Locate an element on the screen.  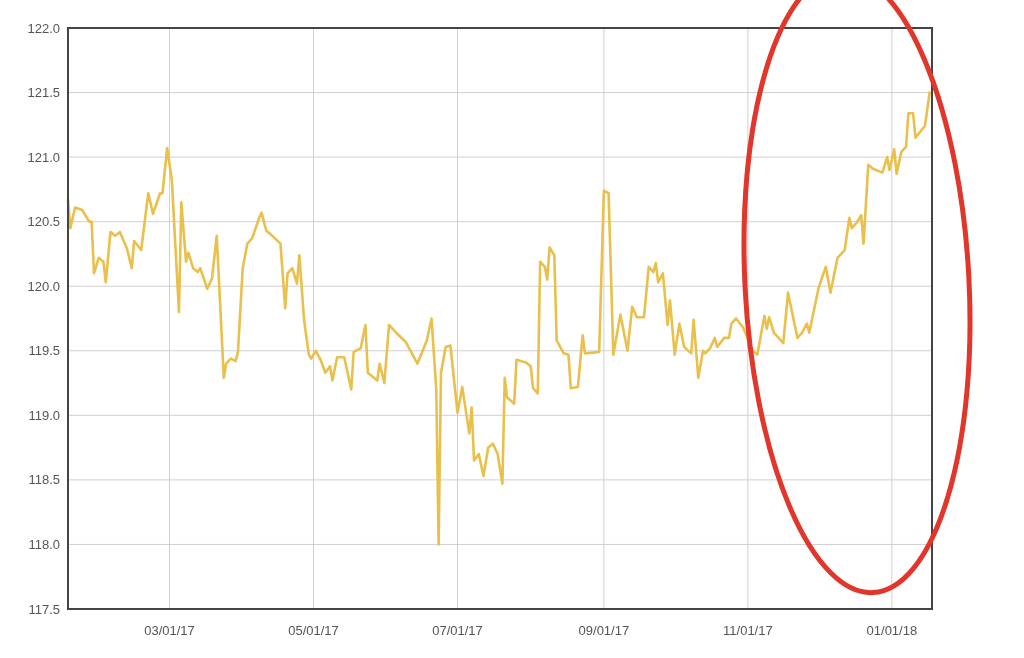
x-tick-label: 11/01/17 is located at coordinates (748, 630).